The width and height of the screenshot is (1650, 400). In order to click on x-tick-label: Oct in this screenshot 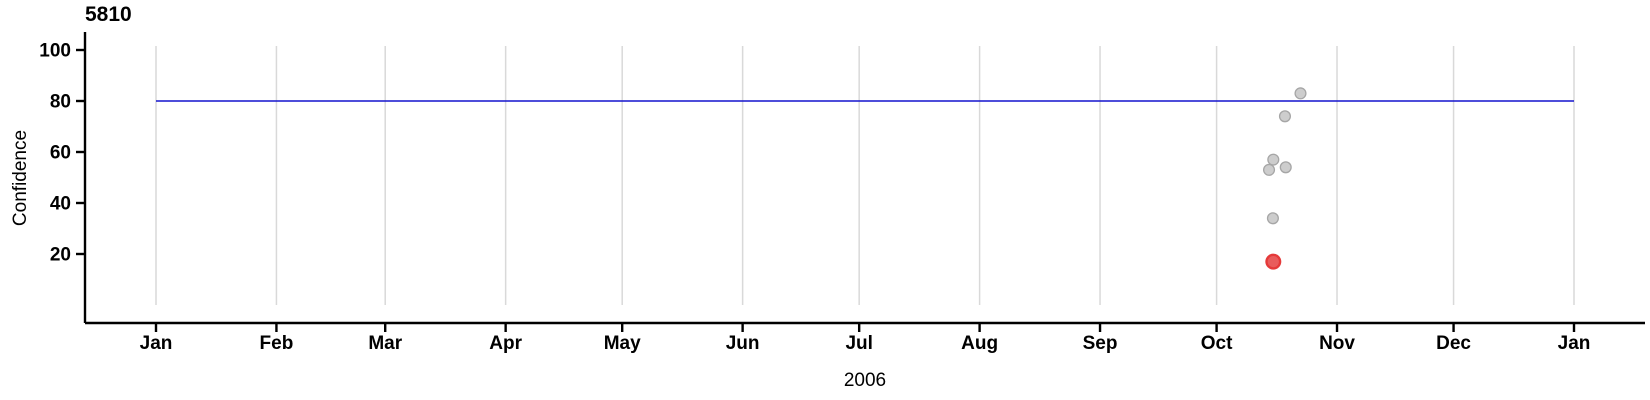, I will do `click(1217, 343)`.